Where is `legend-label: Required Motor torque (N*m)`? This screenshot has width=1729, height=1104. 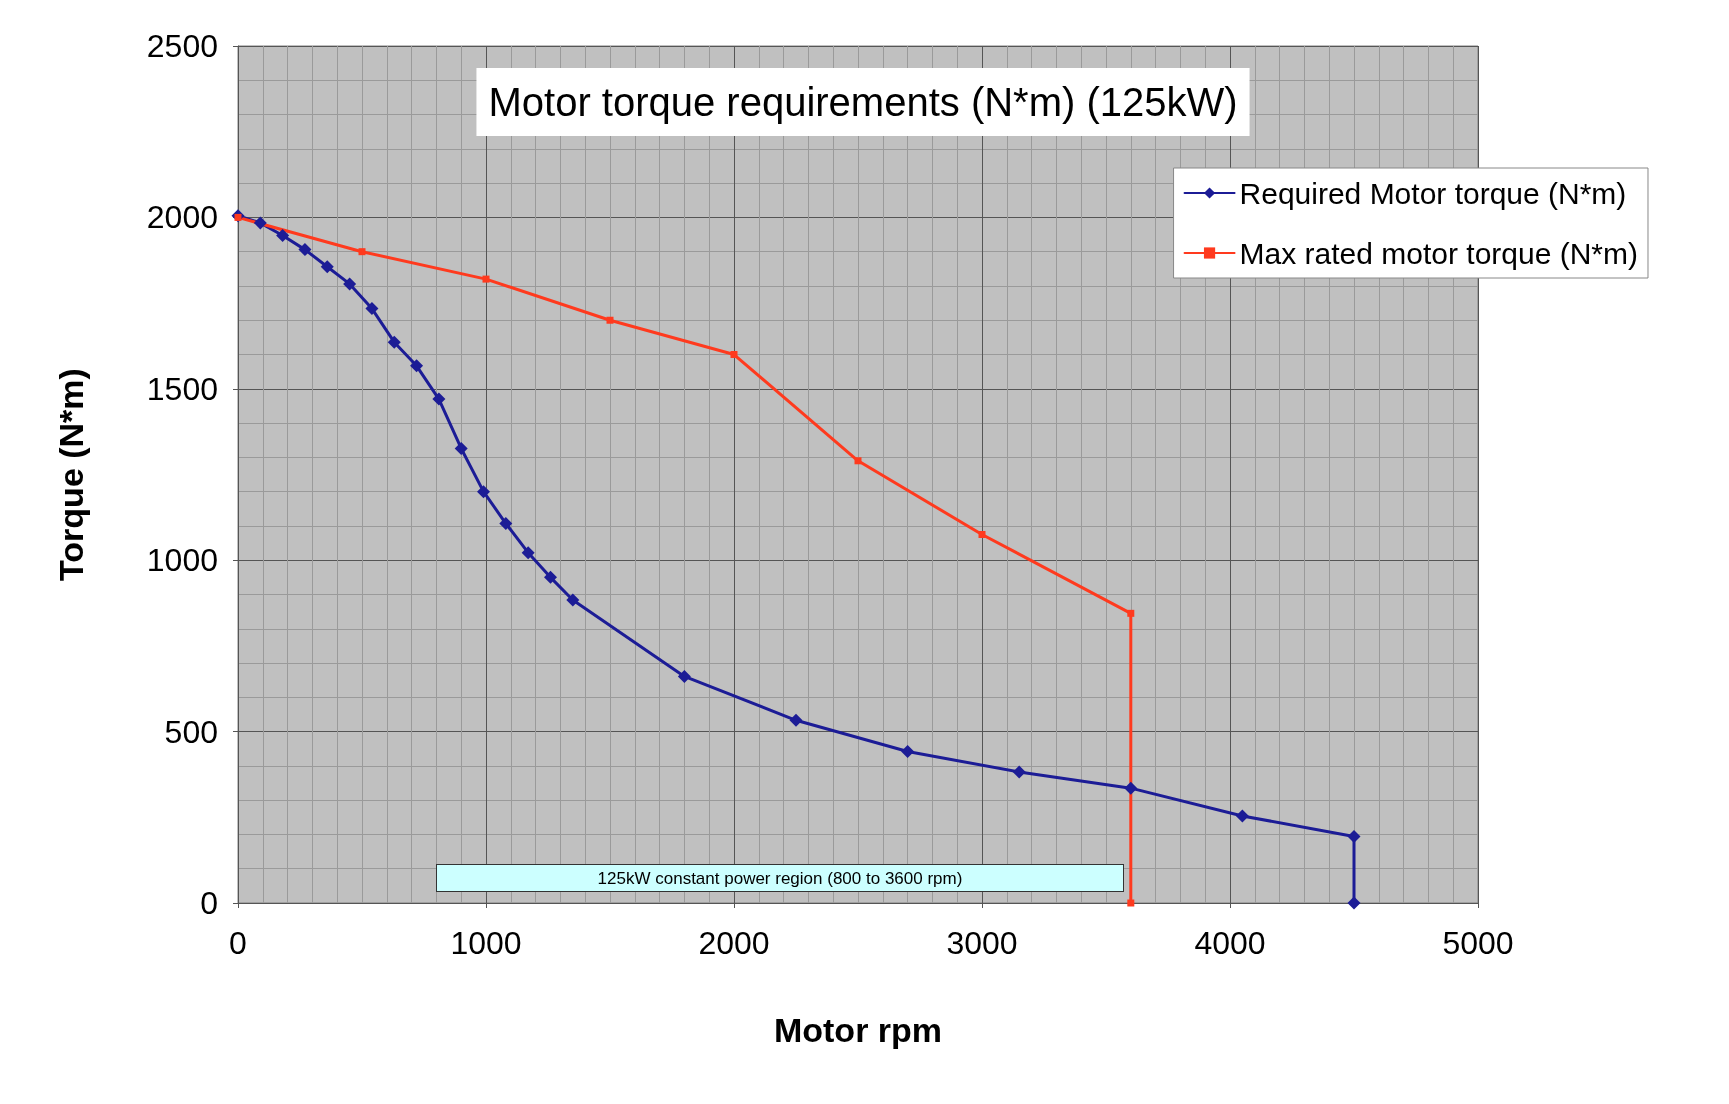
legend-label: Required Motor torque (N*m) is located at coordinates (1433, 193).